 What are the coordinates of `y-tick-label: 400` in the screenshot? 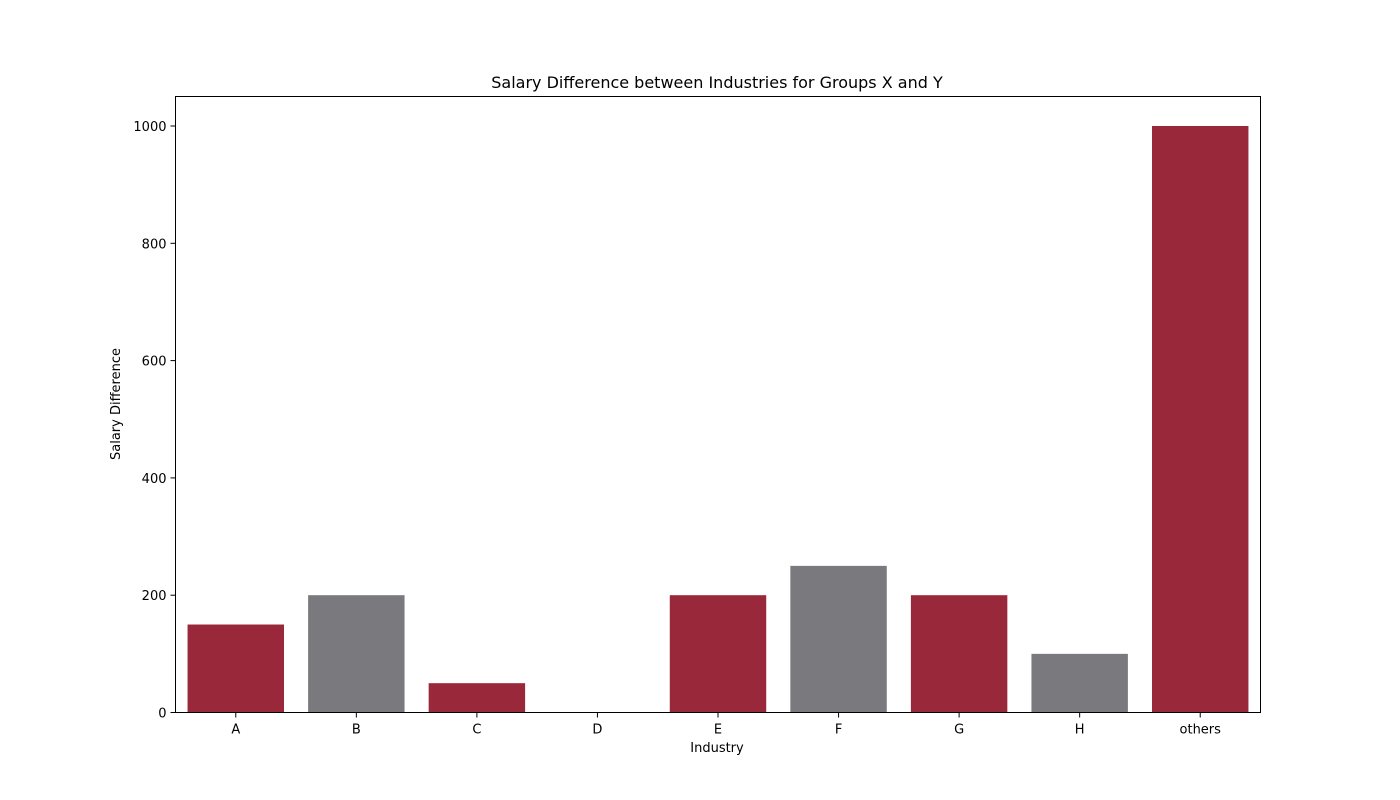 It's located at (154, 479).